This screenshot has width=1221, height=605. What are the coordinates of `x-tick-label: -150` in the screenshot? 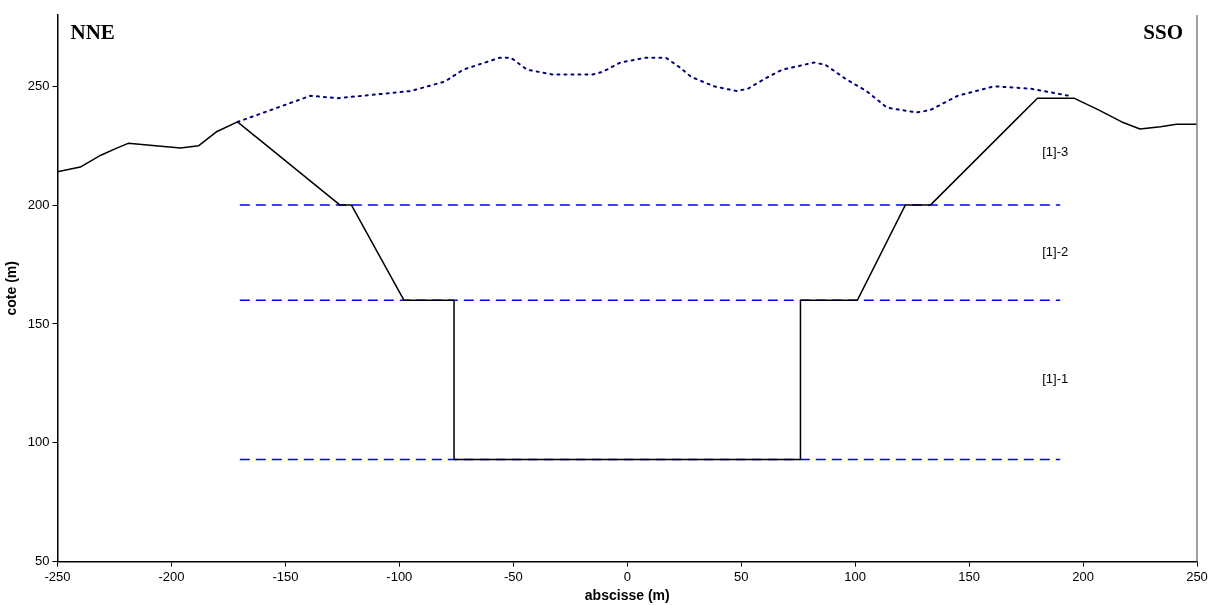 It's located at (285, 576).